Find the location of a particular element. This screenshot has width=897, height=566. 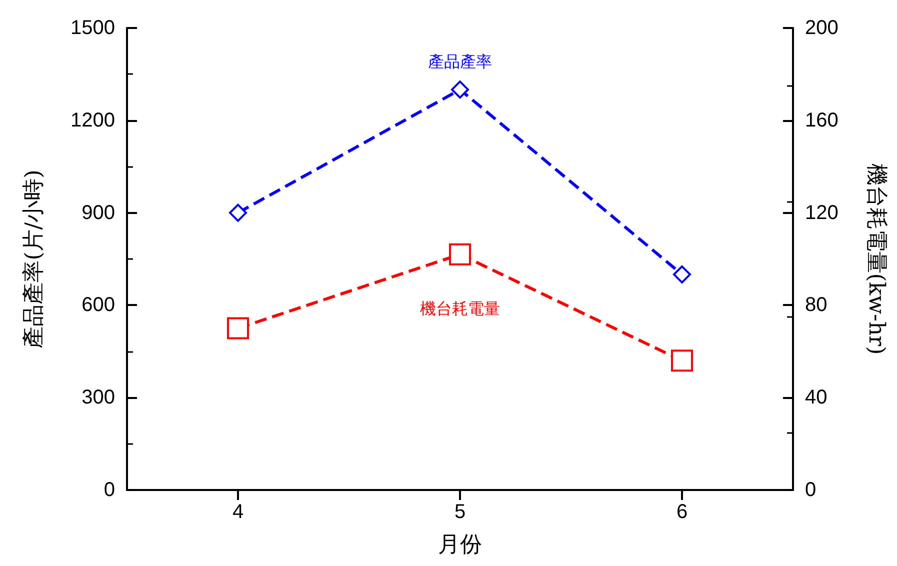

y2-tick-label: 160 is located at coordinates (821, 120).